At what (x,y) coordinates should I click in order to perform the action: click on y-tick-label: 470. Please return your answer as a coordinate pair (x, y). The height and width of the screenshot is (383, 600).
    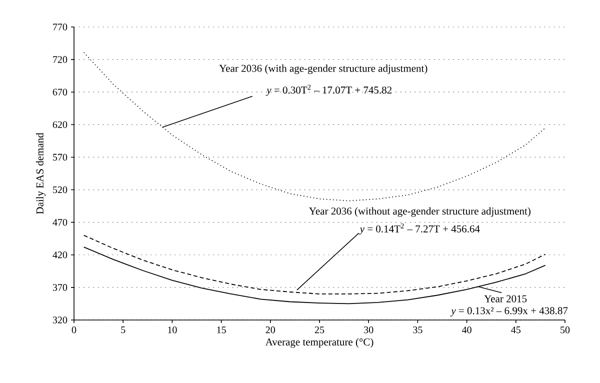
    Looking at the image, I should click on (60, 222).